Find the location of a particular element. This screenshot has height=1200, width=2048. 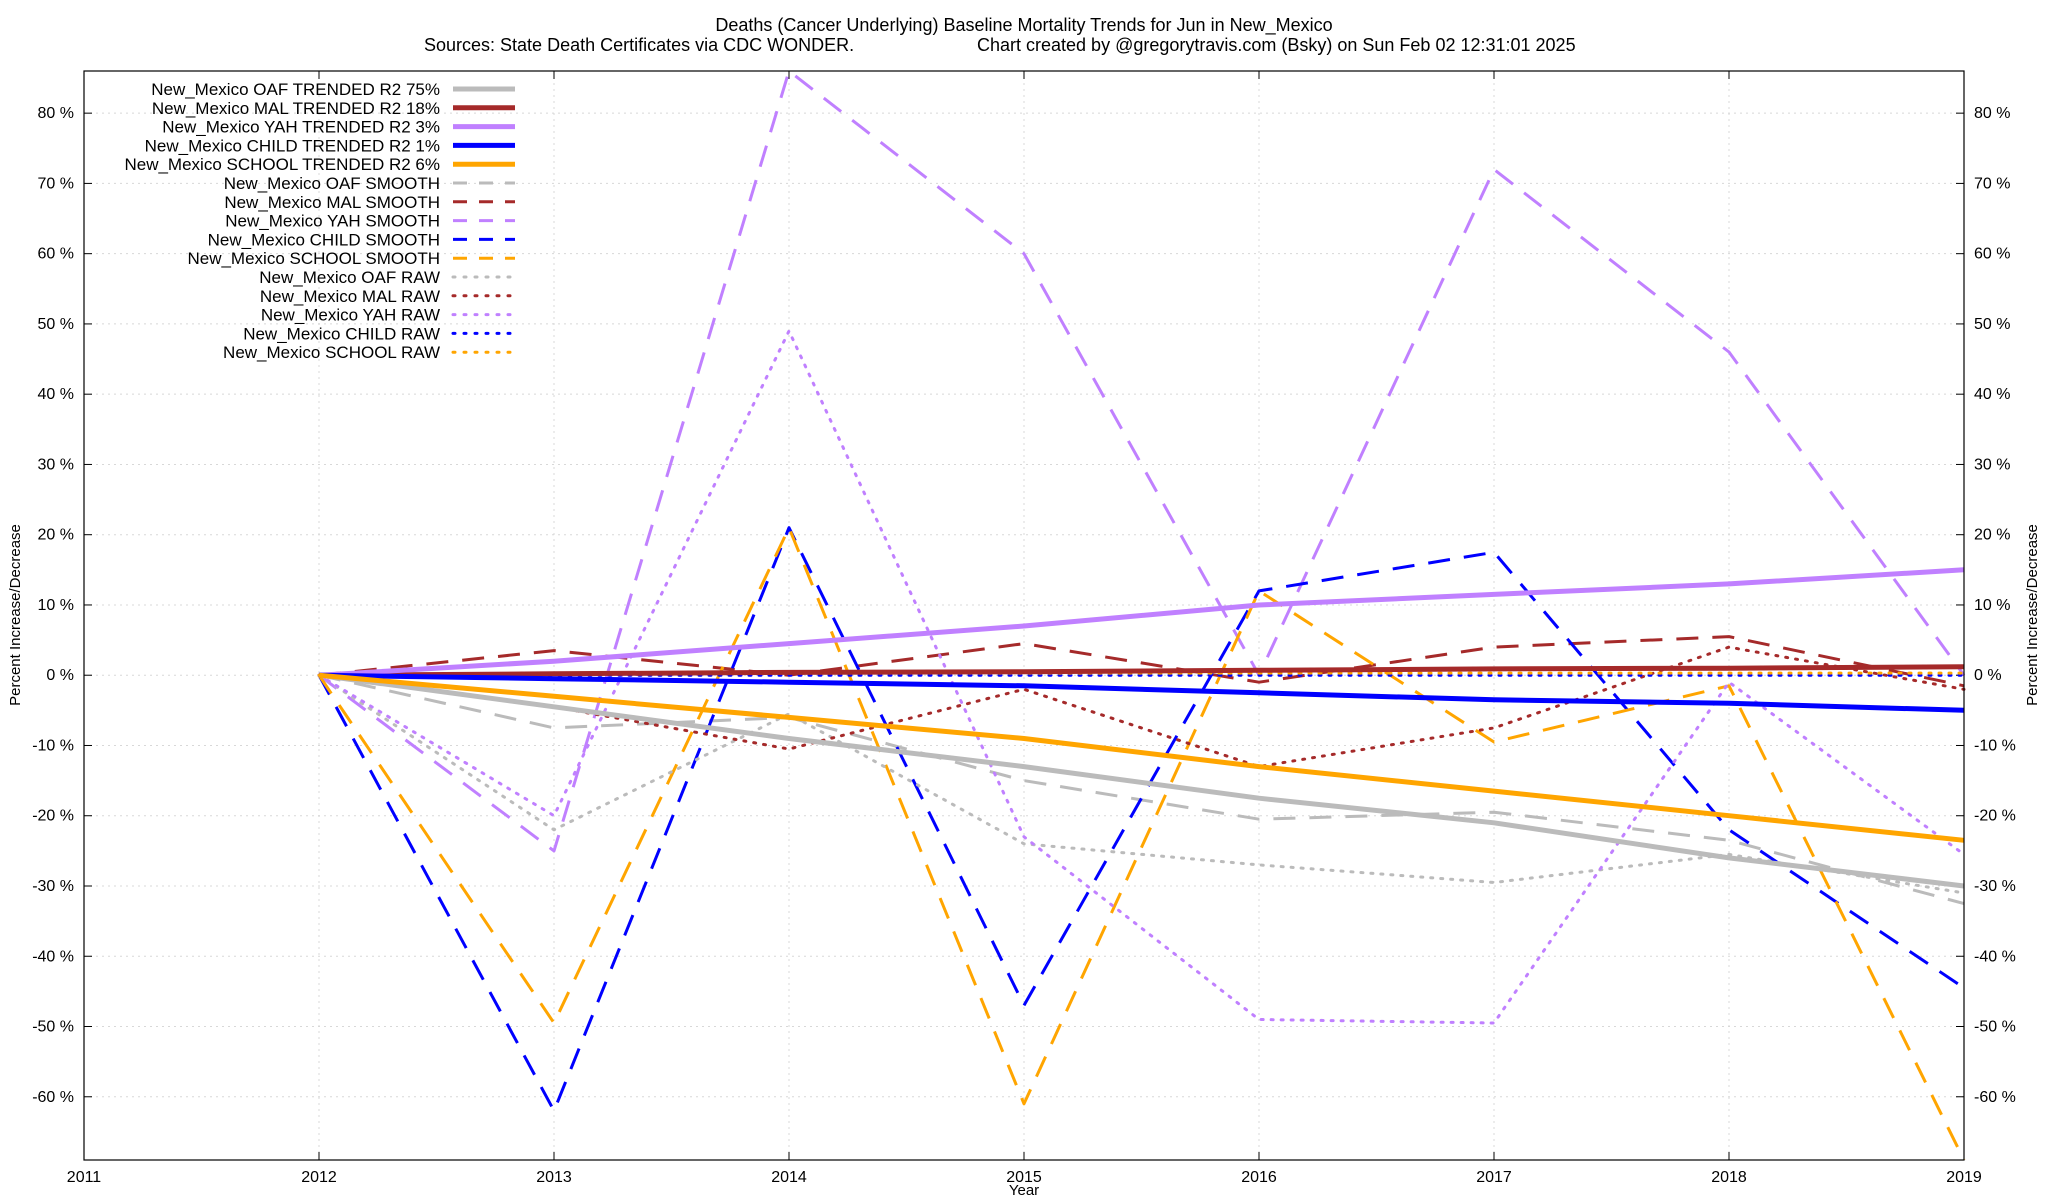

legend-label: New_Mexico SCHOOL SMOOTH is located at coordinates (313, 258).